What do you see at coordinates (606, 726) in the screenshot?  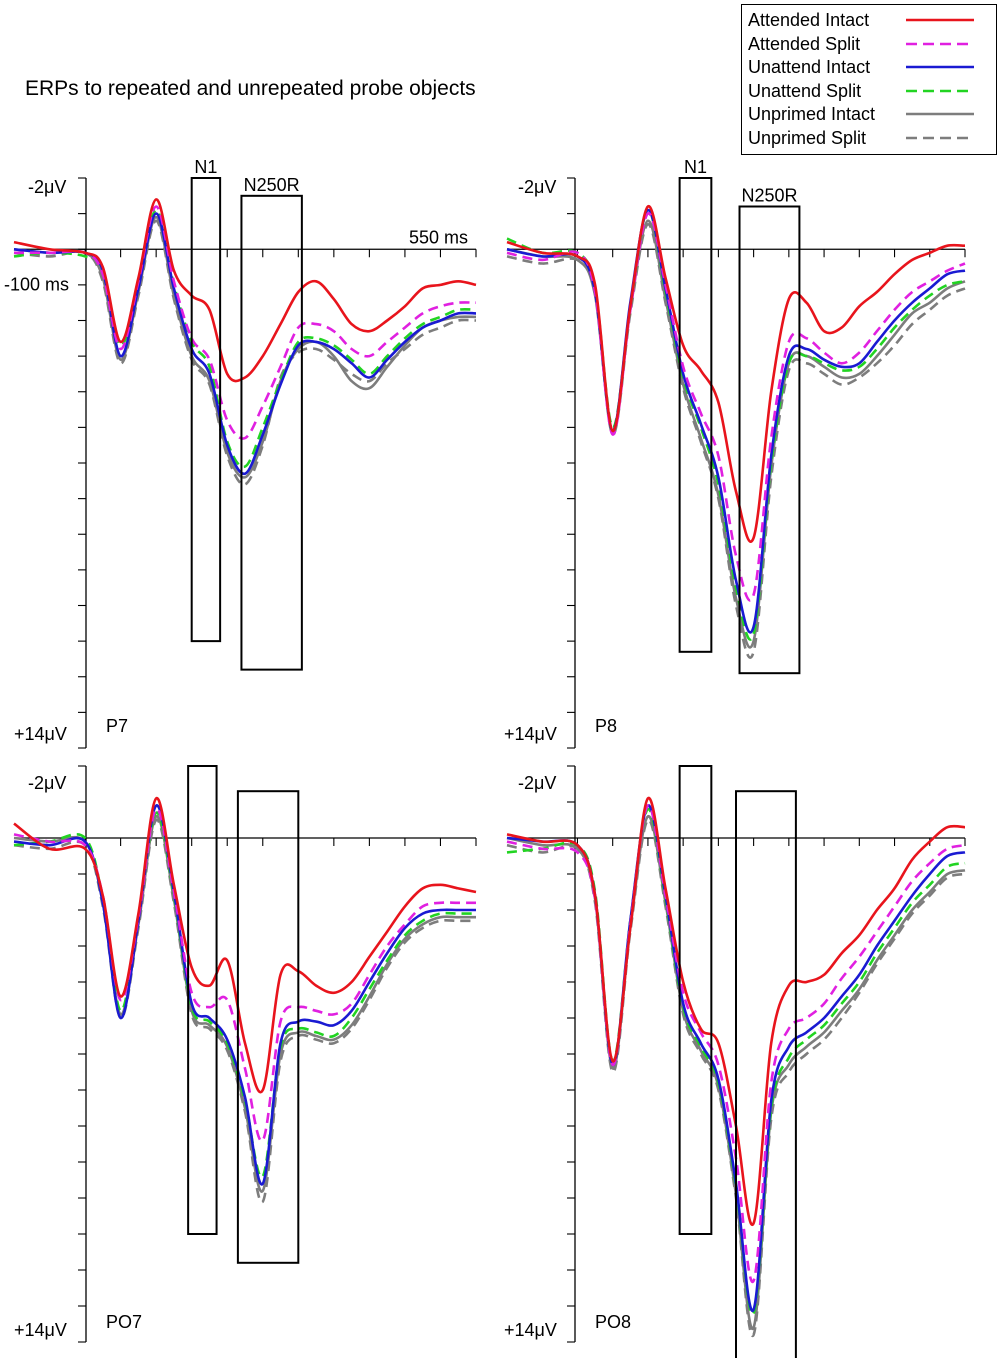 I see `electrode-label: P8` at bounding box center [606, 726].